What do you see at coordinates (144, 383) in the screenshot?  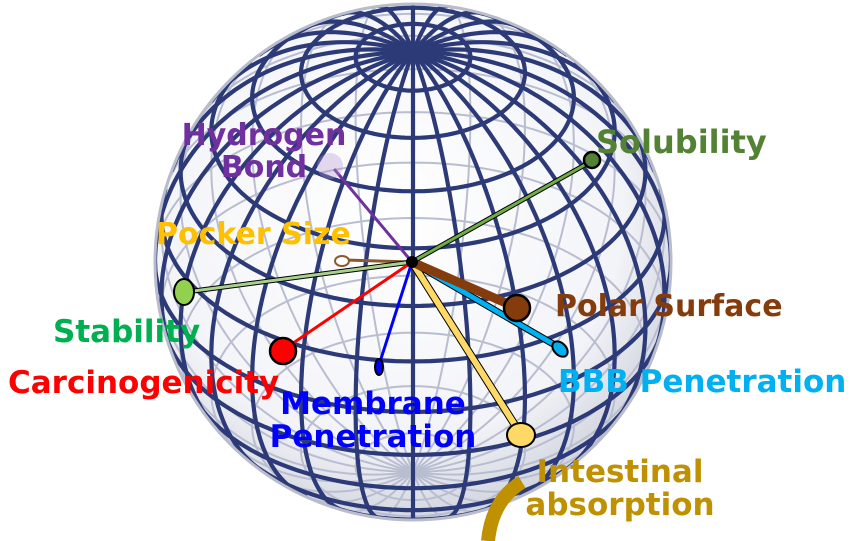 I see `carcinogenicity-label: Carcinogenicity` at bounding box center [144, 383].